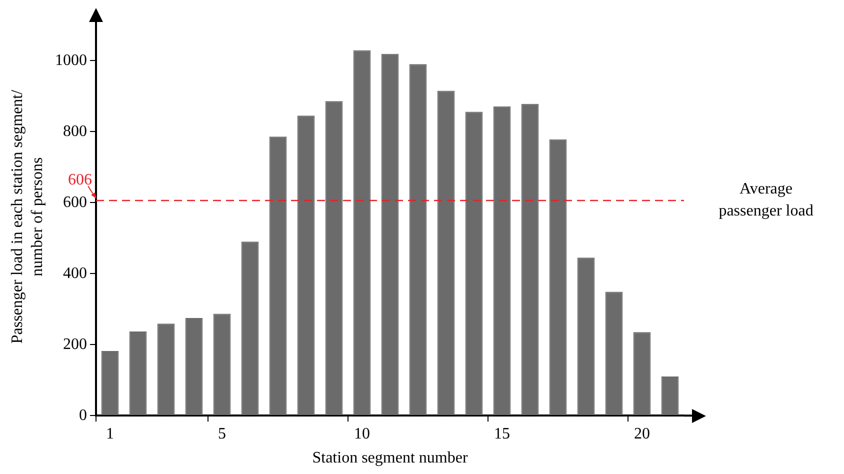 Image resolution: width=844 pixels, height=474 pixels. Describe the element at coordinates (75, 344) in the screenshot. I see `y-tick-label: 200` at that location.